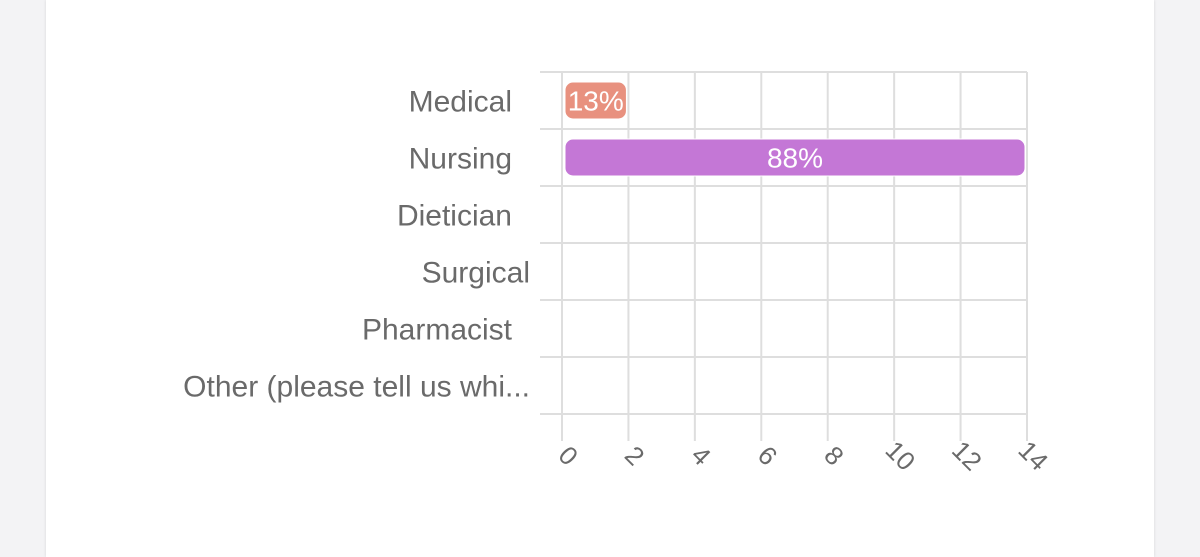  I want to click on category-label: Dietician, so click(454, 216).